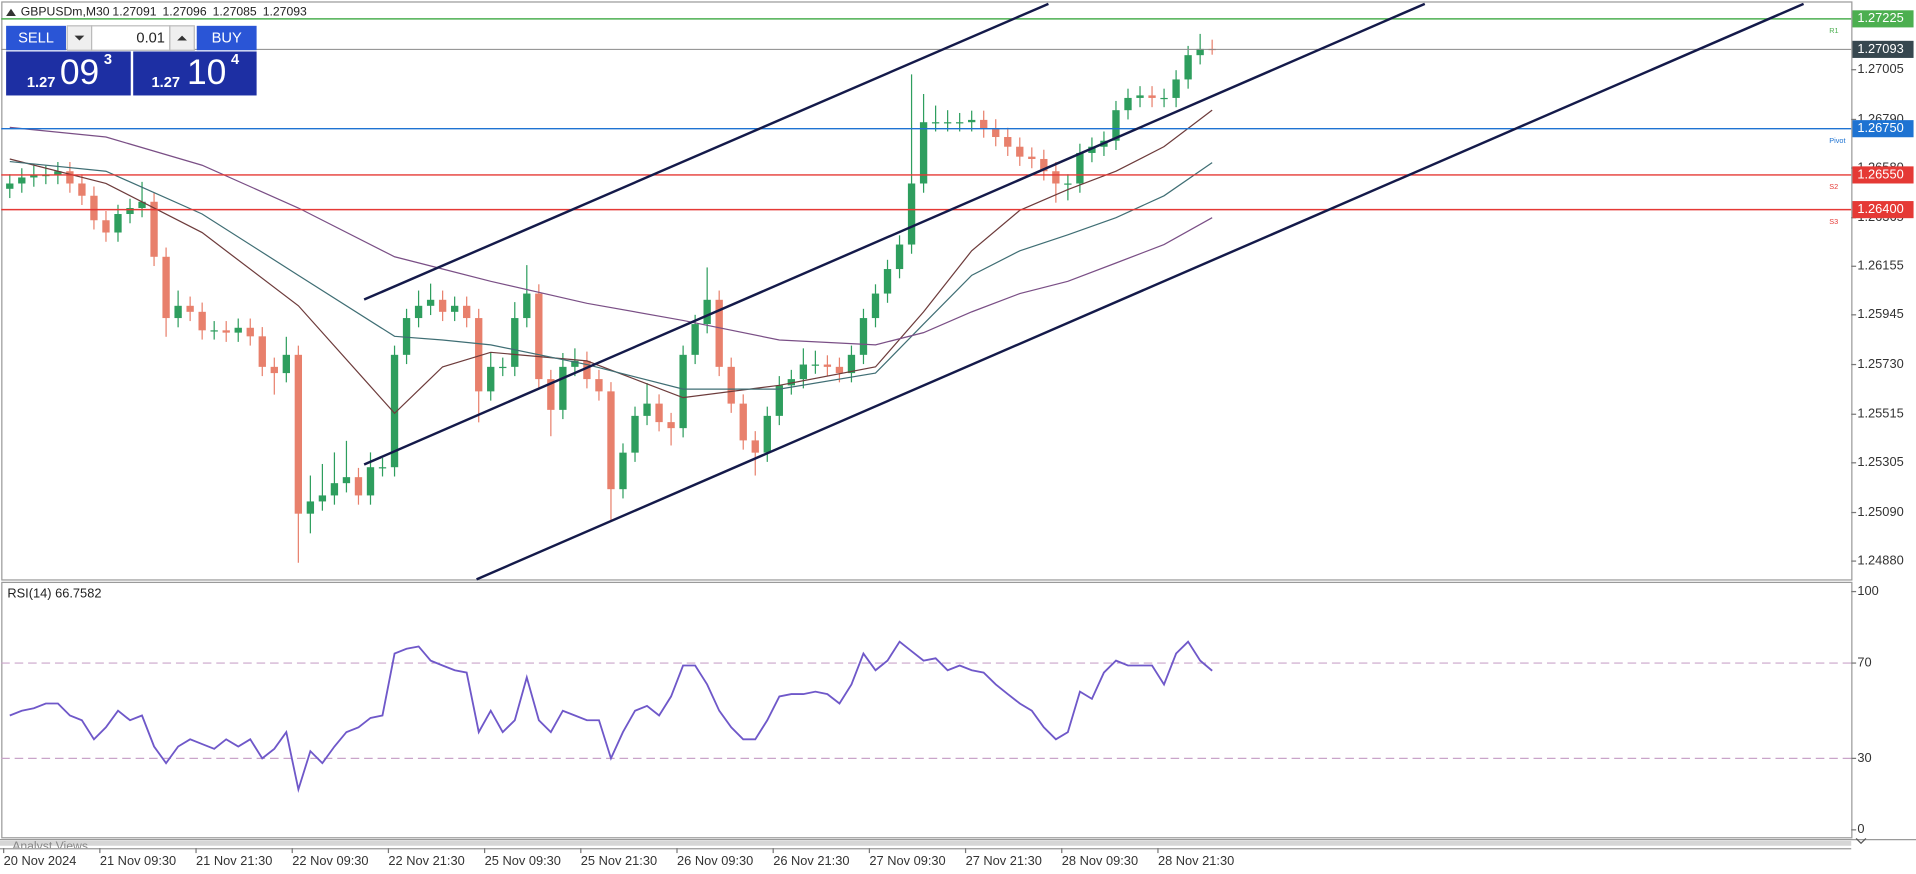 The image size is (1916, 874). What do you see at coordinates (426, 860) in the screenshot?
I see `x-tick-label: 22 Nov 21:30` at bounding box center [426, 860].